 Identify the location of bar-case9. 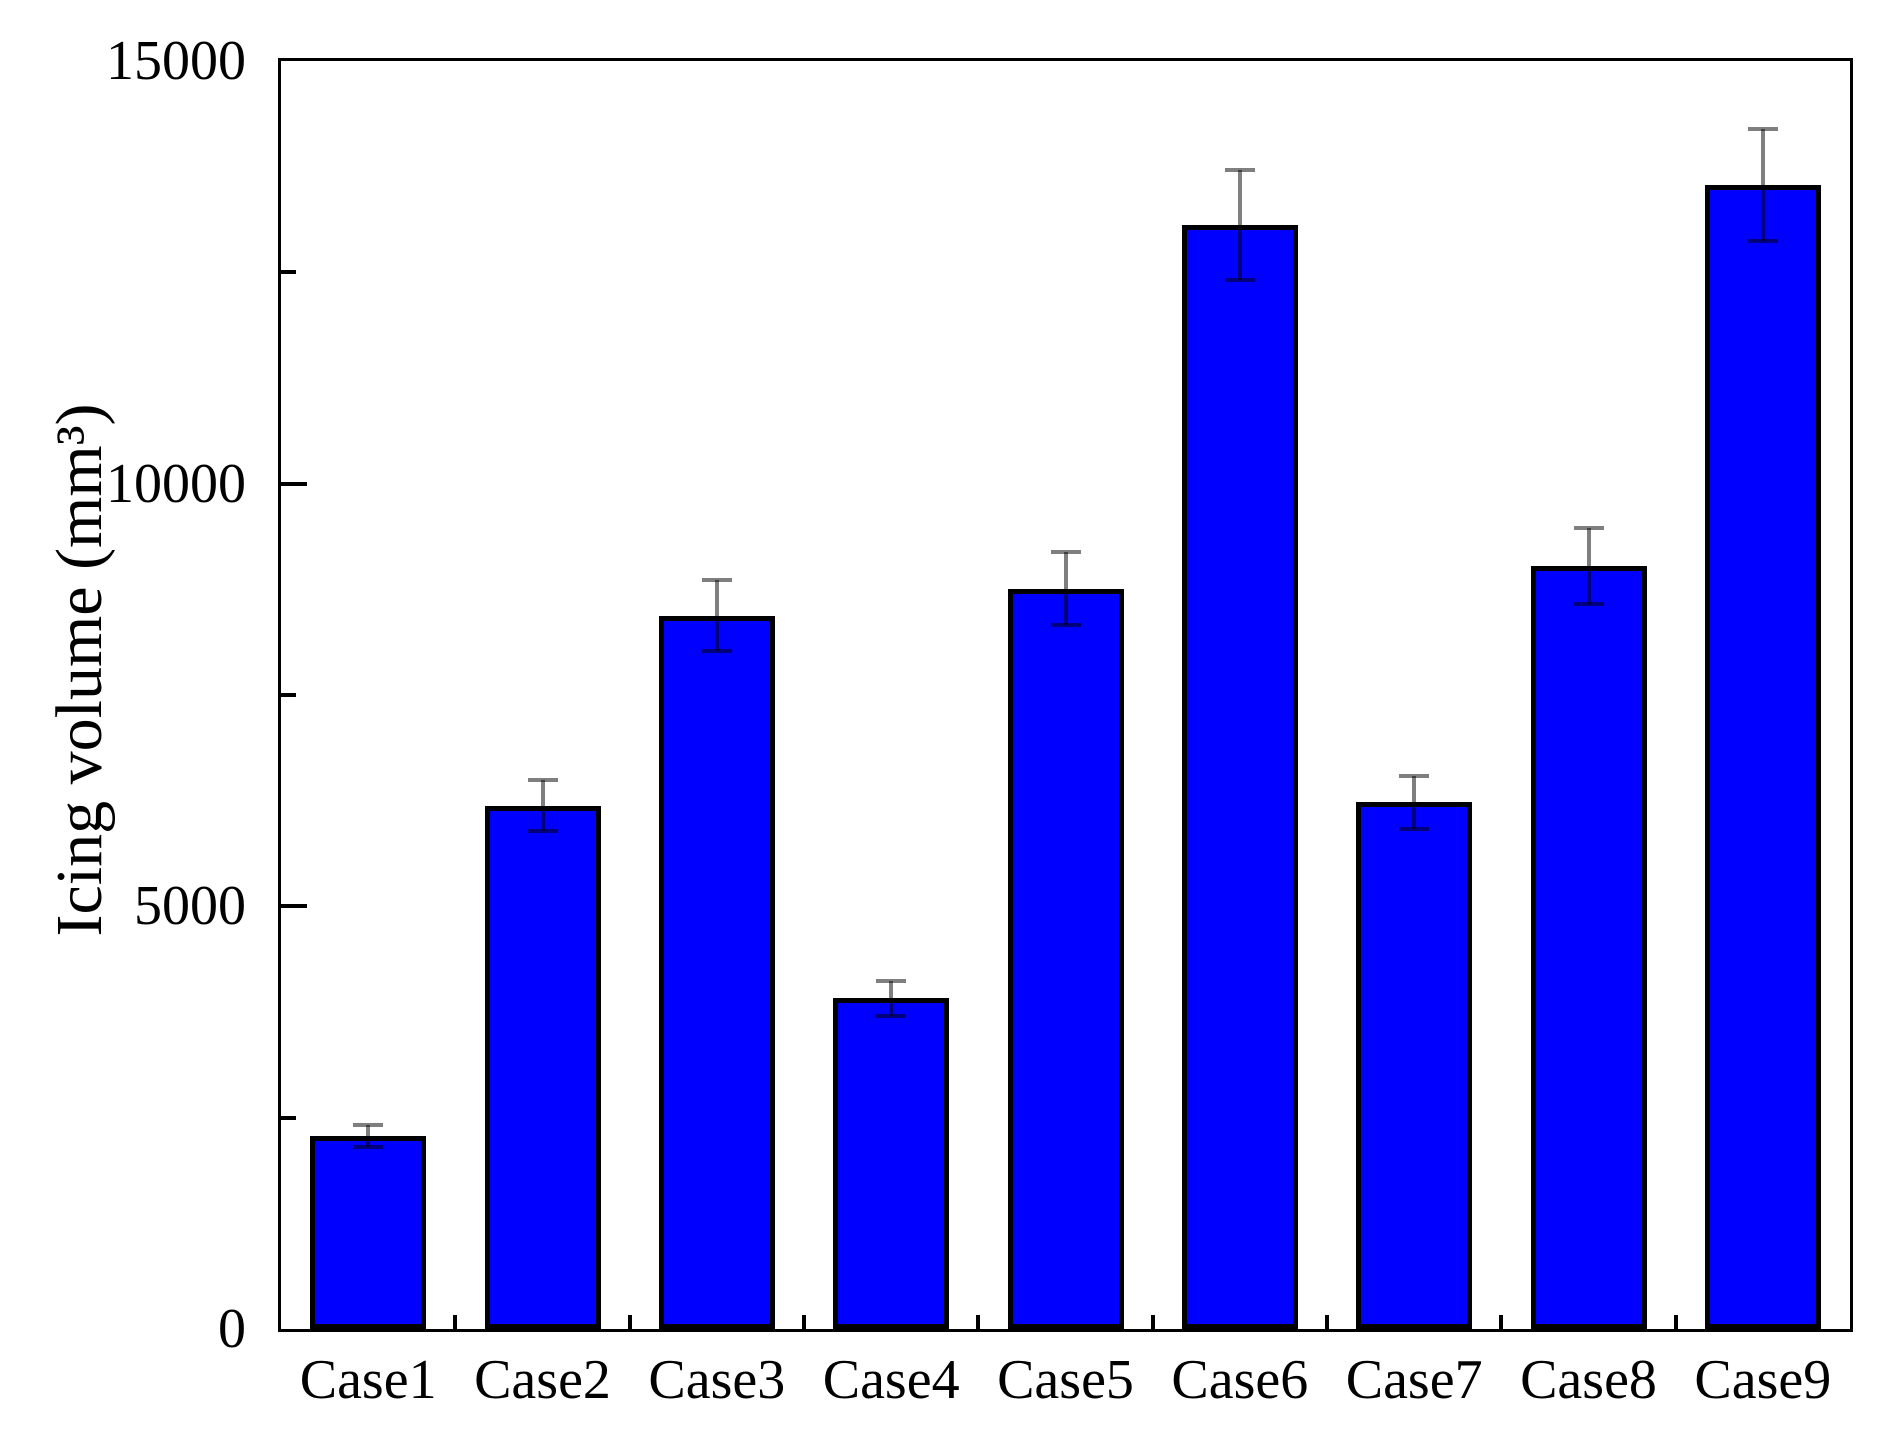
(1762, 757).